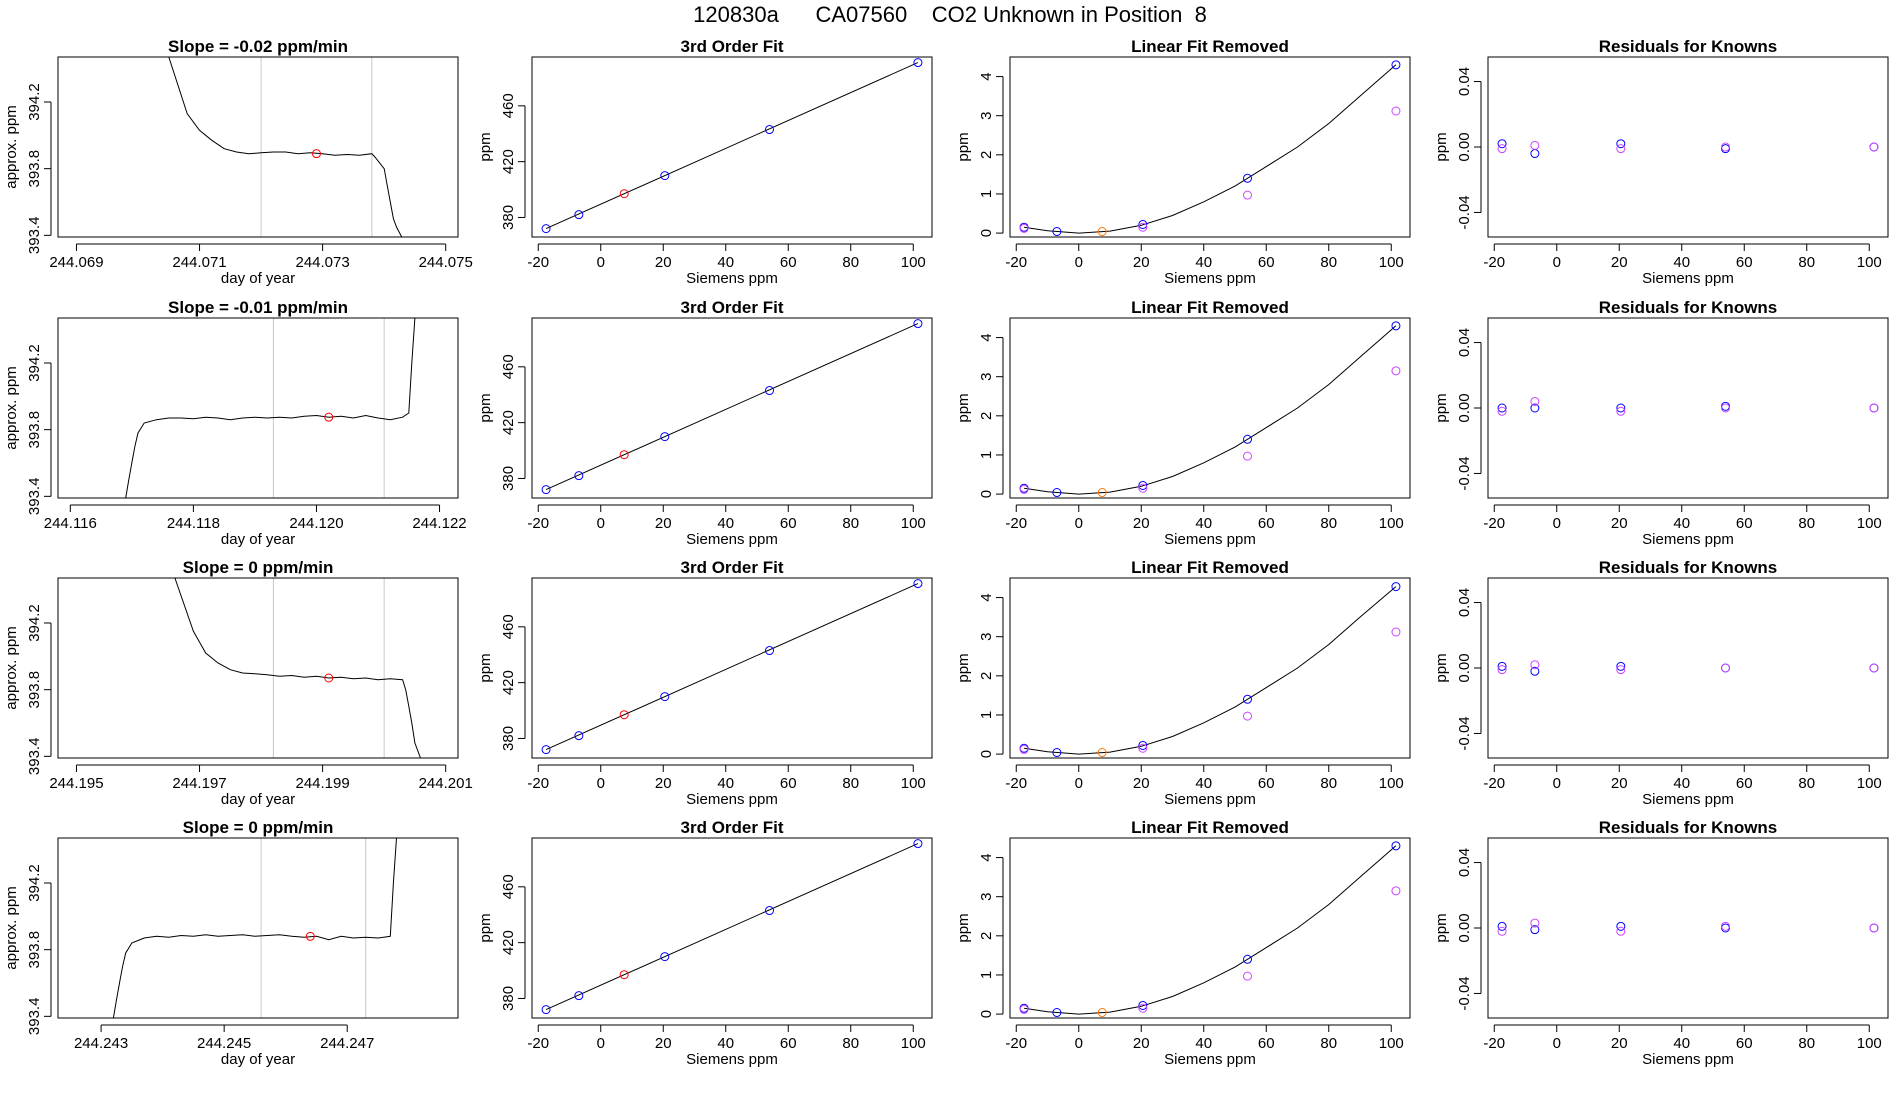 This screenshot has height=1100, width=1900. Describe the element at coordinates (986, 975) in the screenshot. I see `y-tick-label: 1` at that location.